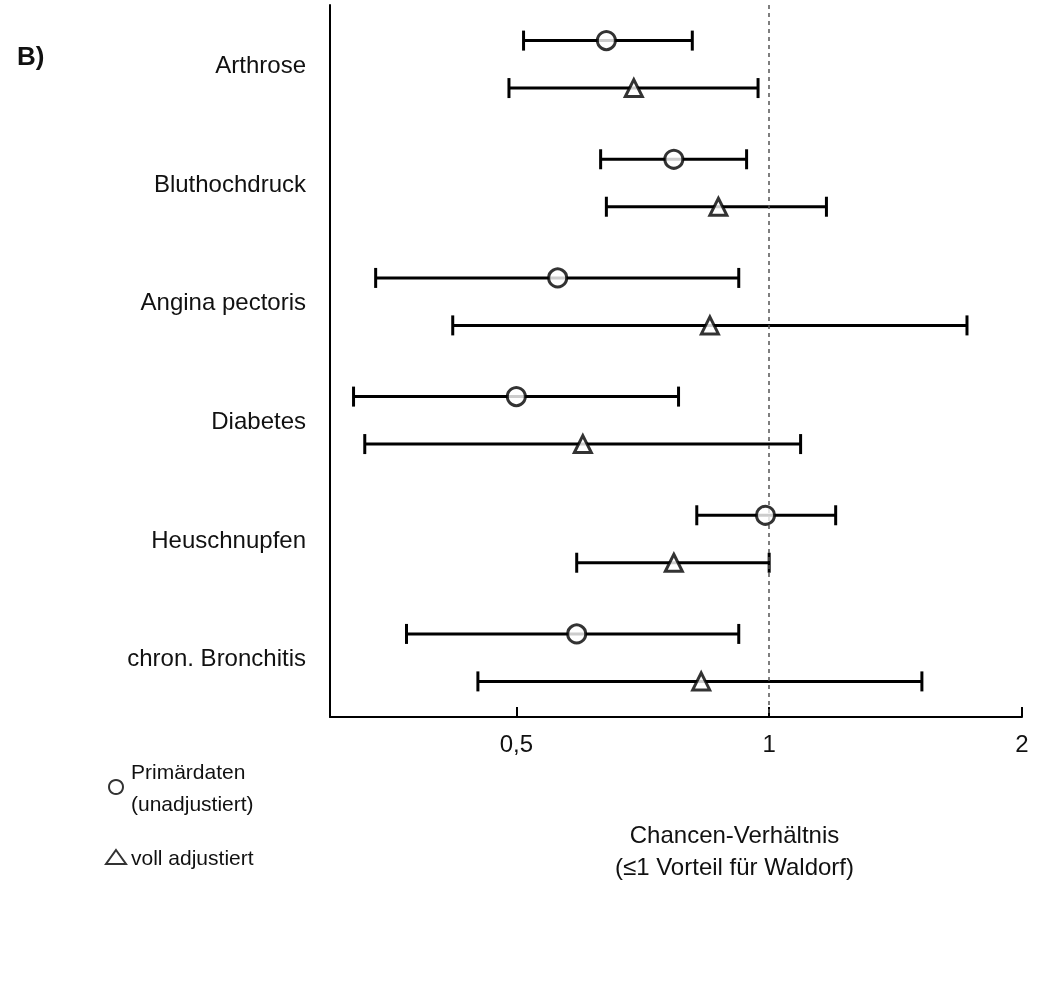 The height and width of the screenshot is (984, 1061). I want to click on y-tick-label: Bluthochdruck, so click(230, 183).